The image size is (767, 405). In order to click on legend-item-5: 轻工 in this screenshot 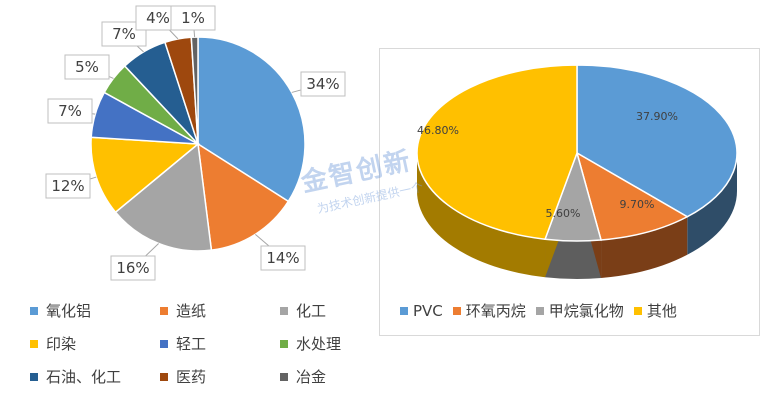, I will do `click(183, 343)`.